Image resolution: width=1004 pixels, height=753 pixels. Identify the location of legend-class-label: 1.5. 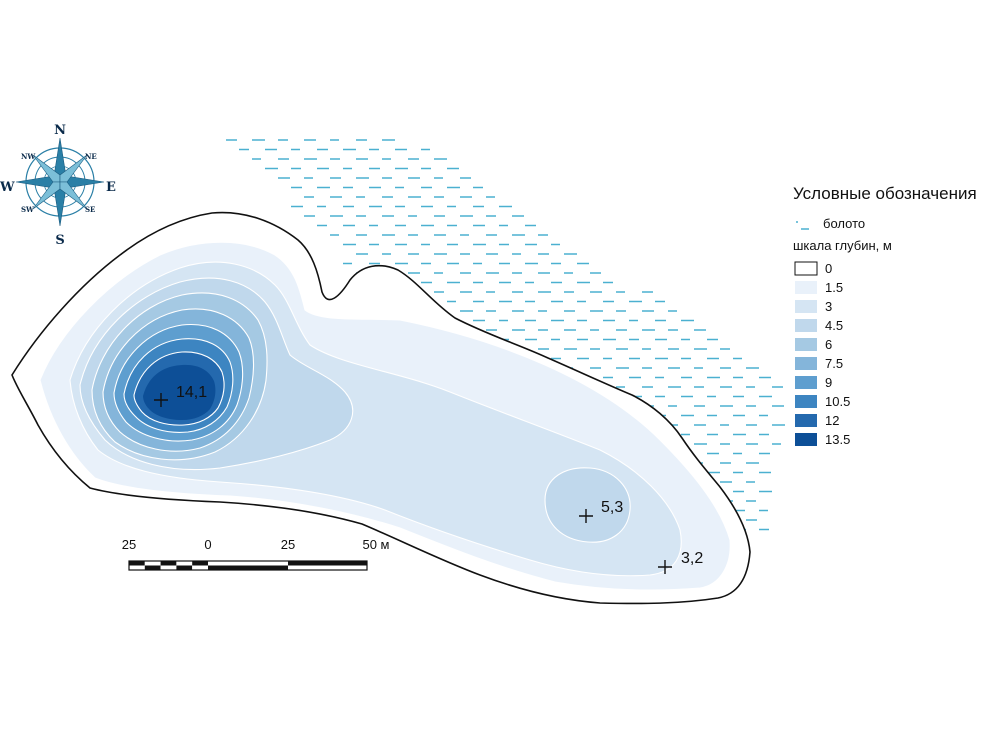
(834, 287).